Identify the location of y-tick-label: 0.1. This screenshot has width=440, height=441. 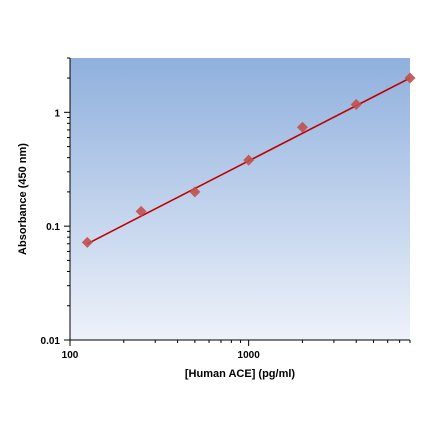
(53, 227).